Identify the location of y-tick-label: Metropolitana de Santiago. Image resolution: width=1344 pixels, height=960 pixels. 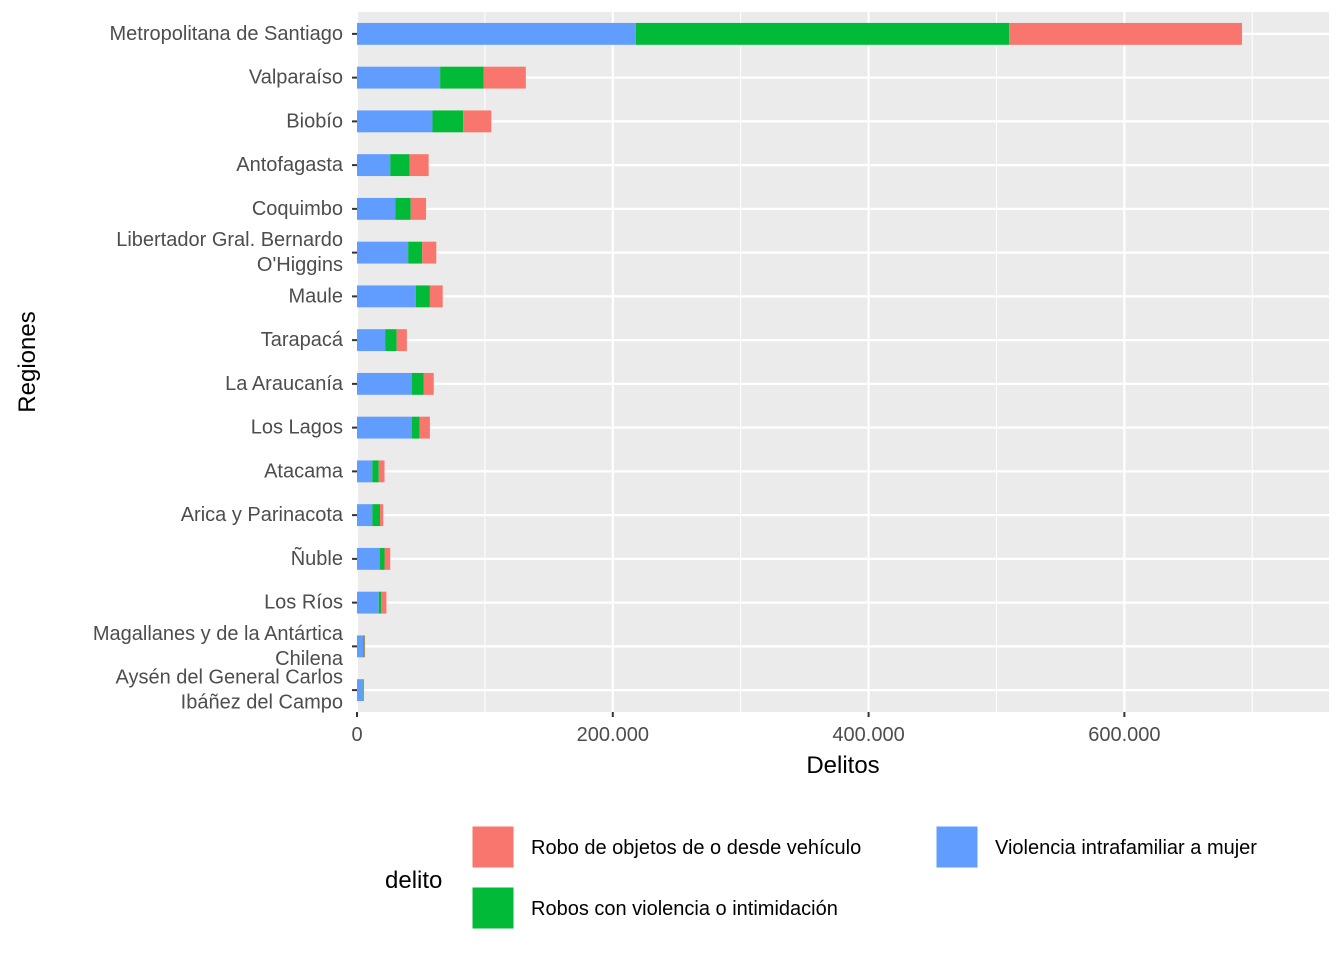
(227, 34).